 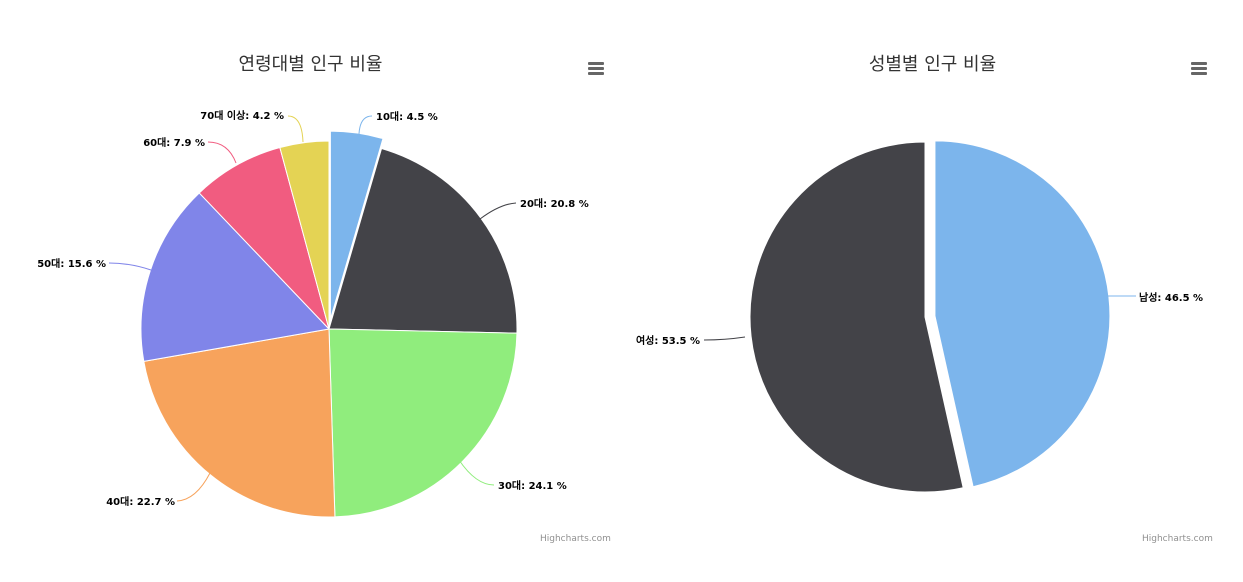 What do you see at coordinates (71, 263) in the screenshot?
I see `data-label: 50대: 15.6 %` at bounding box center [71, 263].